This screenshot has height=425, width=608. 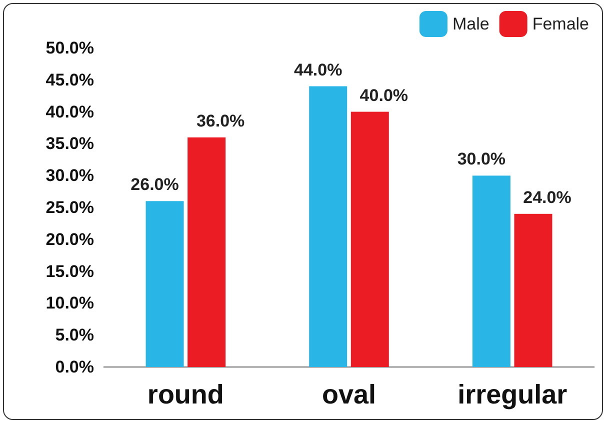 What do you see at coordinates (560, 24) in the screenshot?
I see `legend-label: Female` at bounding box center [560, 24].